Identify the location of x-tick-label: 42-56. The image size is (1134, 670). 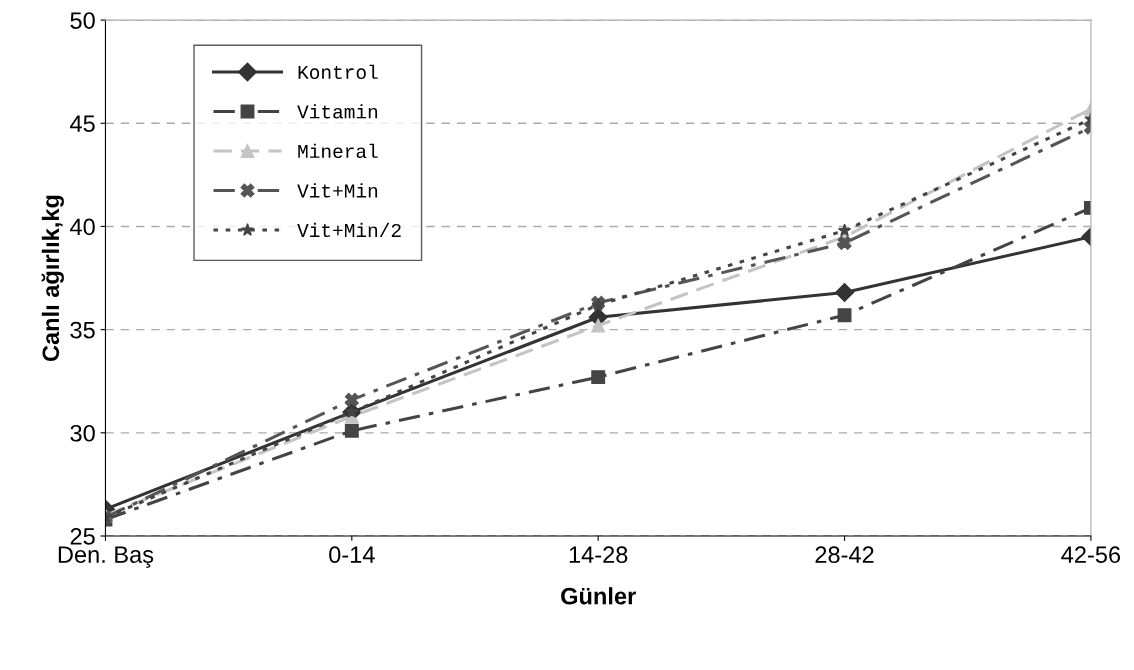
(1091, 555).